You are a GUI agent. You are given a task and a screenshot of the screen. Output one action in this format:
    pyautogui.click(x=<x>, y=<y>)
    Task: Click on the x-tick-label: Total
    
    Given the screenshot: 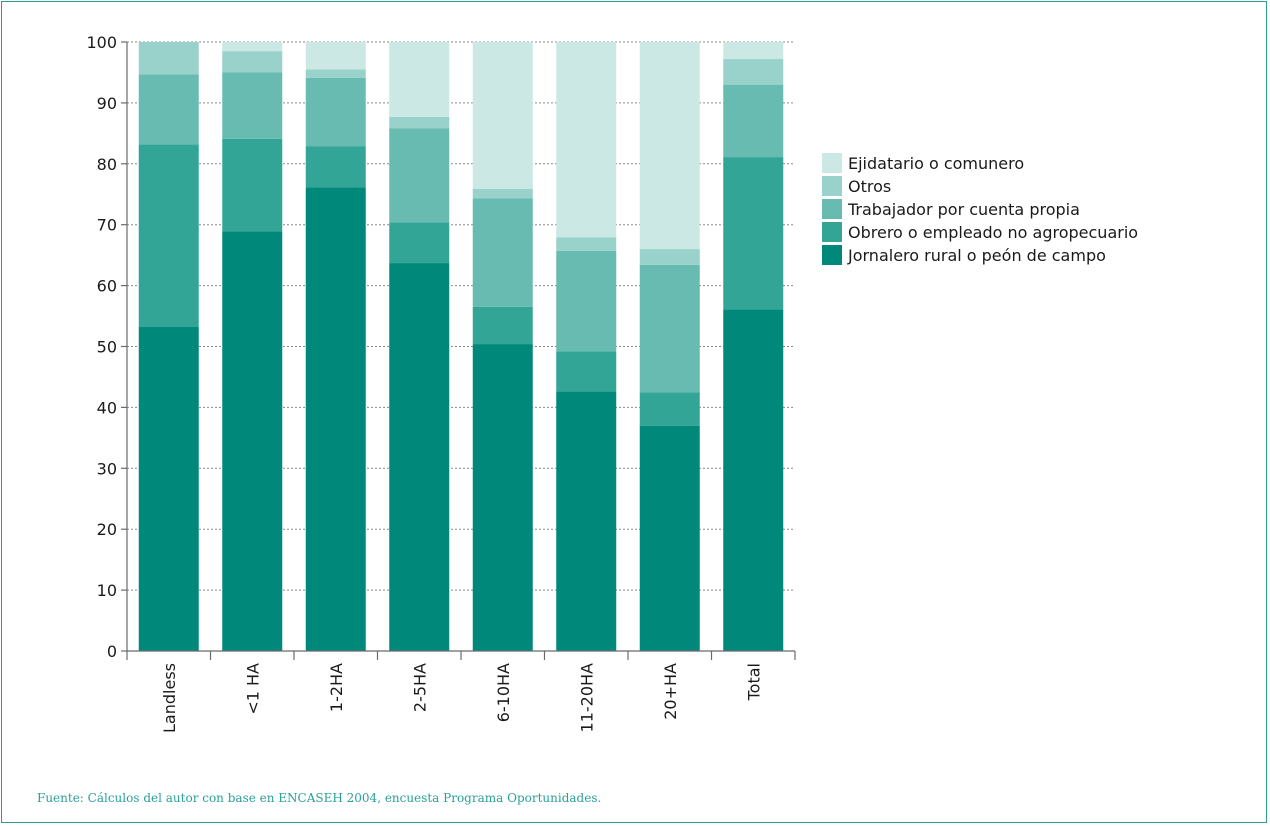 What is the action you would take?
    pyautogui.click(x=753, y=682)
    